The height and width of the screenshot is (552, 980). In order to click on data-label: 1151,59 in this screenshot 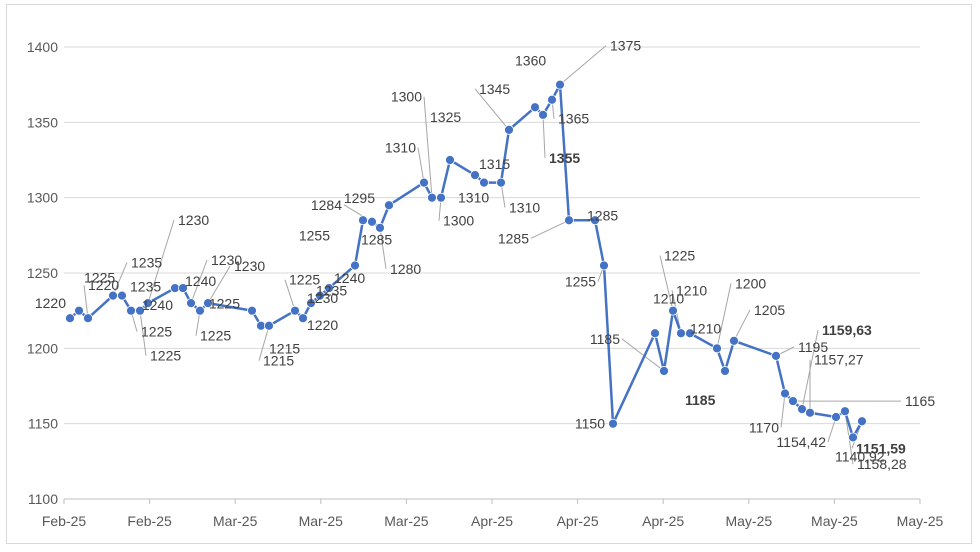, I will do `click(881, 448)`.